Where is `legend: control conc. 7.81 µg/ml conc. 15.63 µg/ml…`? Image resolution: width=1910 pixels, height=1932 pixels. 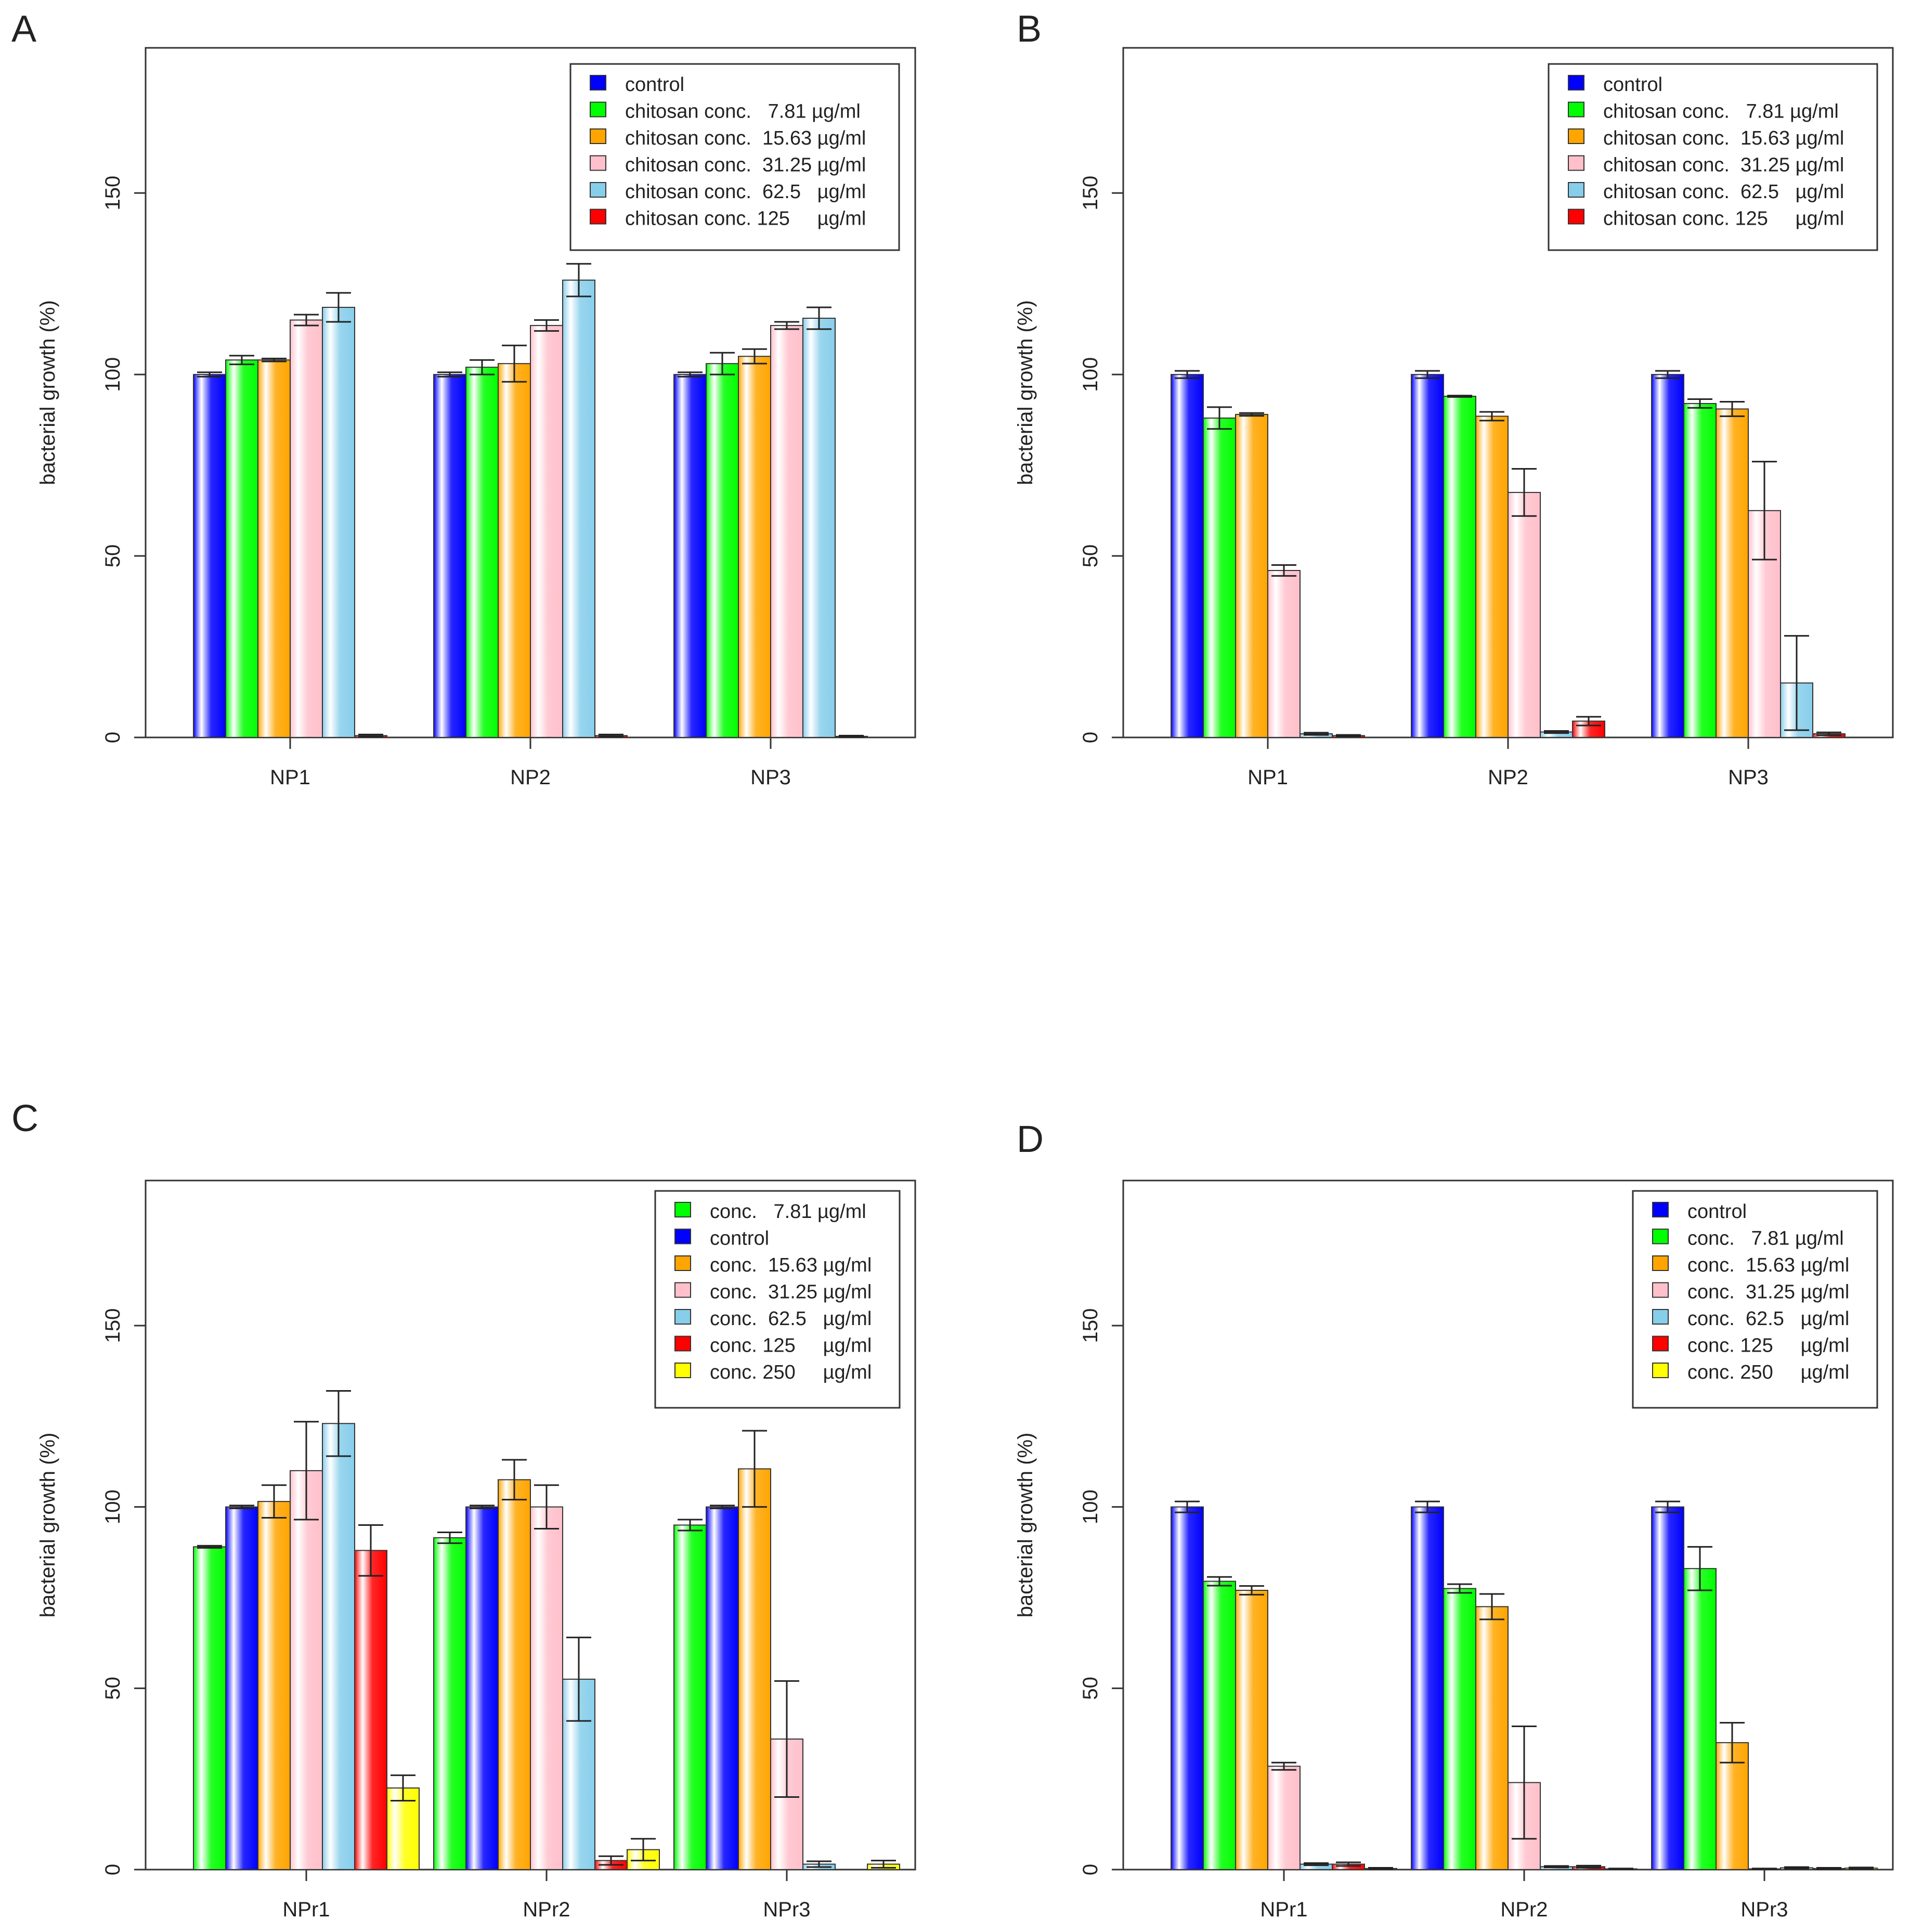 legend: control conc. 7.81 µg/ml conc. 15.63 µg/ml… is located at coordinates (1755, 1299).